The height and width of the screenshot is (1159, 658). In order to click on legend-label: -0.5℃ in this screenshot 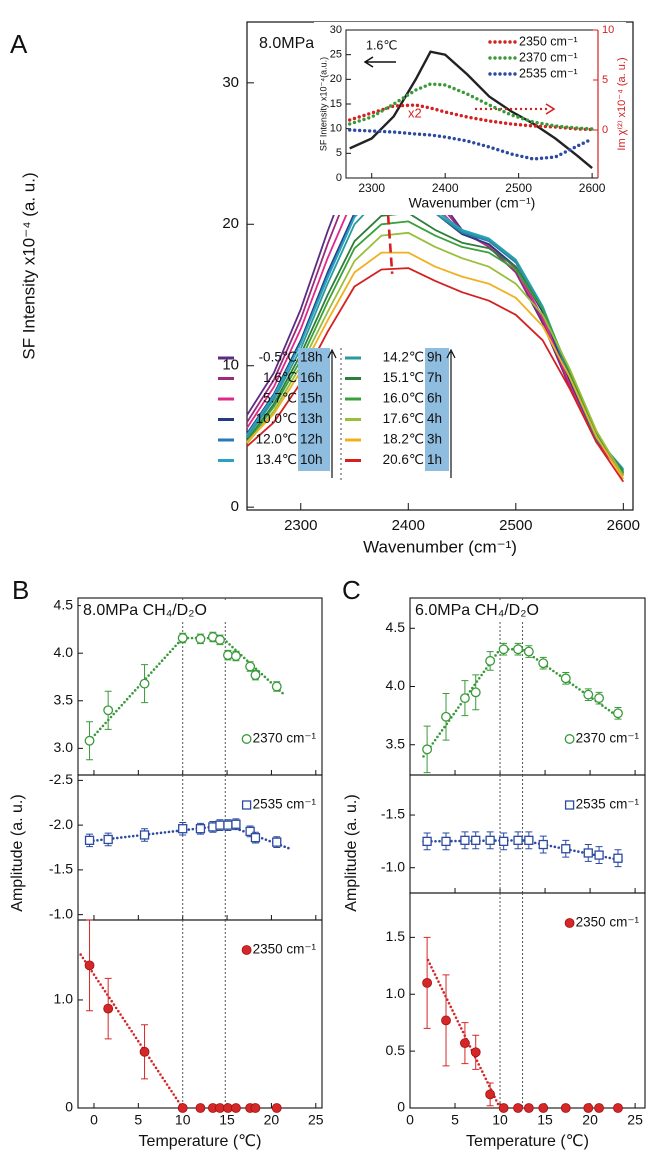, I will do `click(278, 357)`.